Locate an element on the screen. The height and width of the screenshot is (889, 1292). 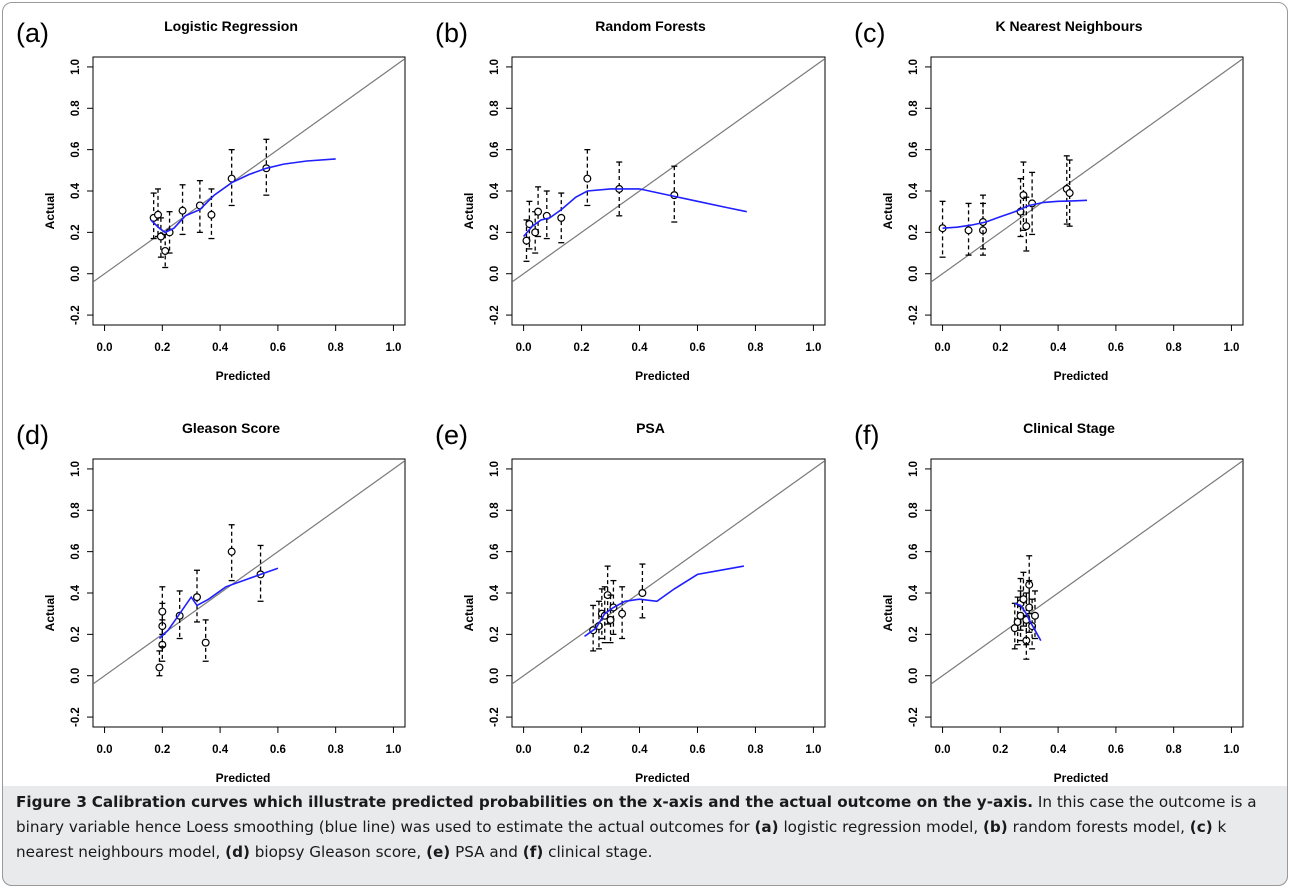
caption-ref-d: (d) is located at coordinates (237, 852).